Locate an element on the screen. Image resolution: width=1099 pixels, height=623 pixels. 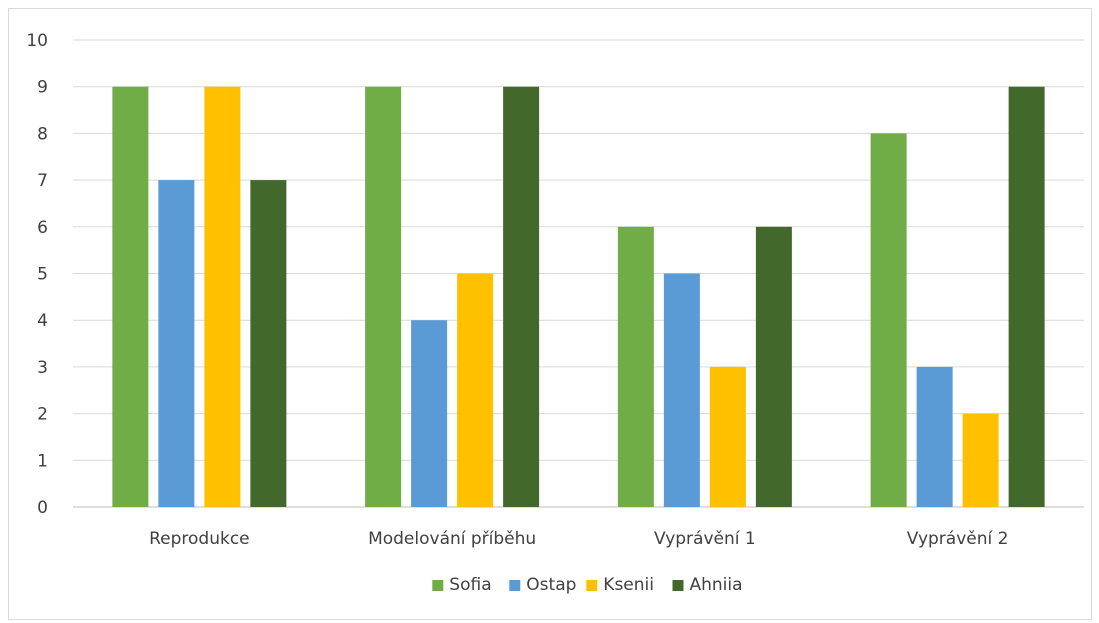
legend-item-ksenii: Ksenii is located at coordinates (620, 585).